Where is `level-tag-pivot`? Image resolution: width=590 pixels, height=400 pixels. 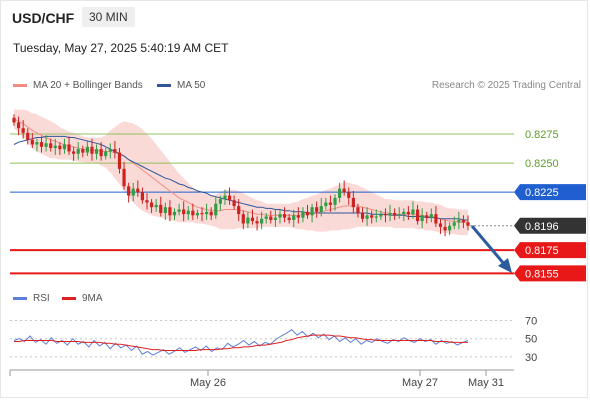 level-tag-pivot is located at coordinates (550, 192).